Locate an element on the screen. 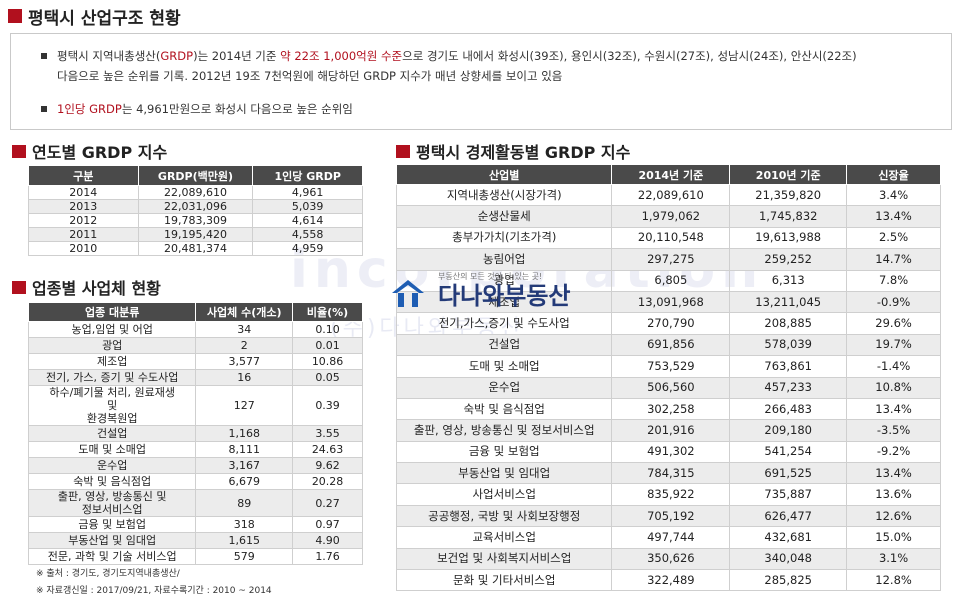  table-cell: 5,039 is located at coordinates (307, 206).